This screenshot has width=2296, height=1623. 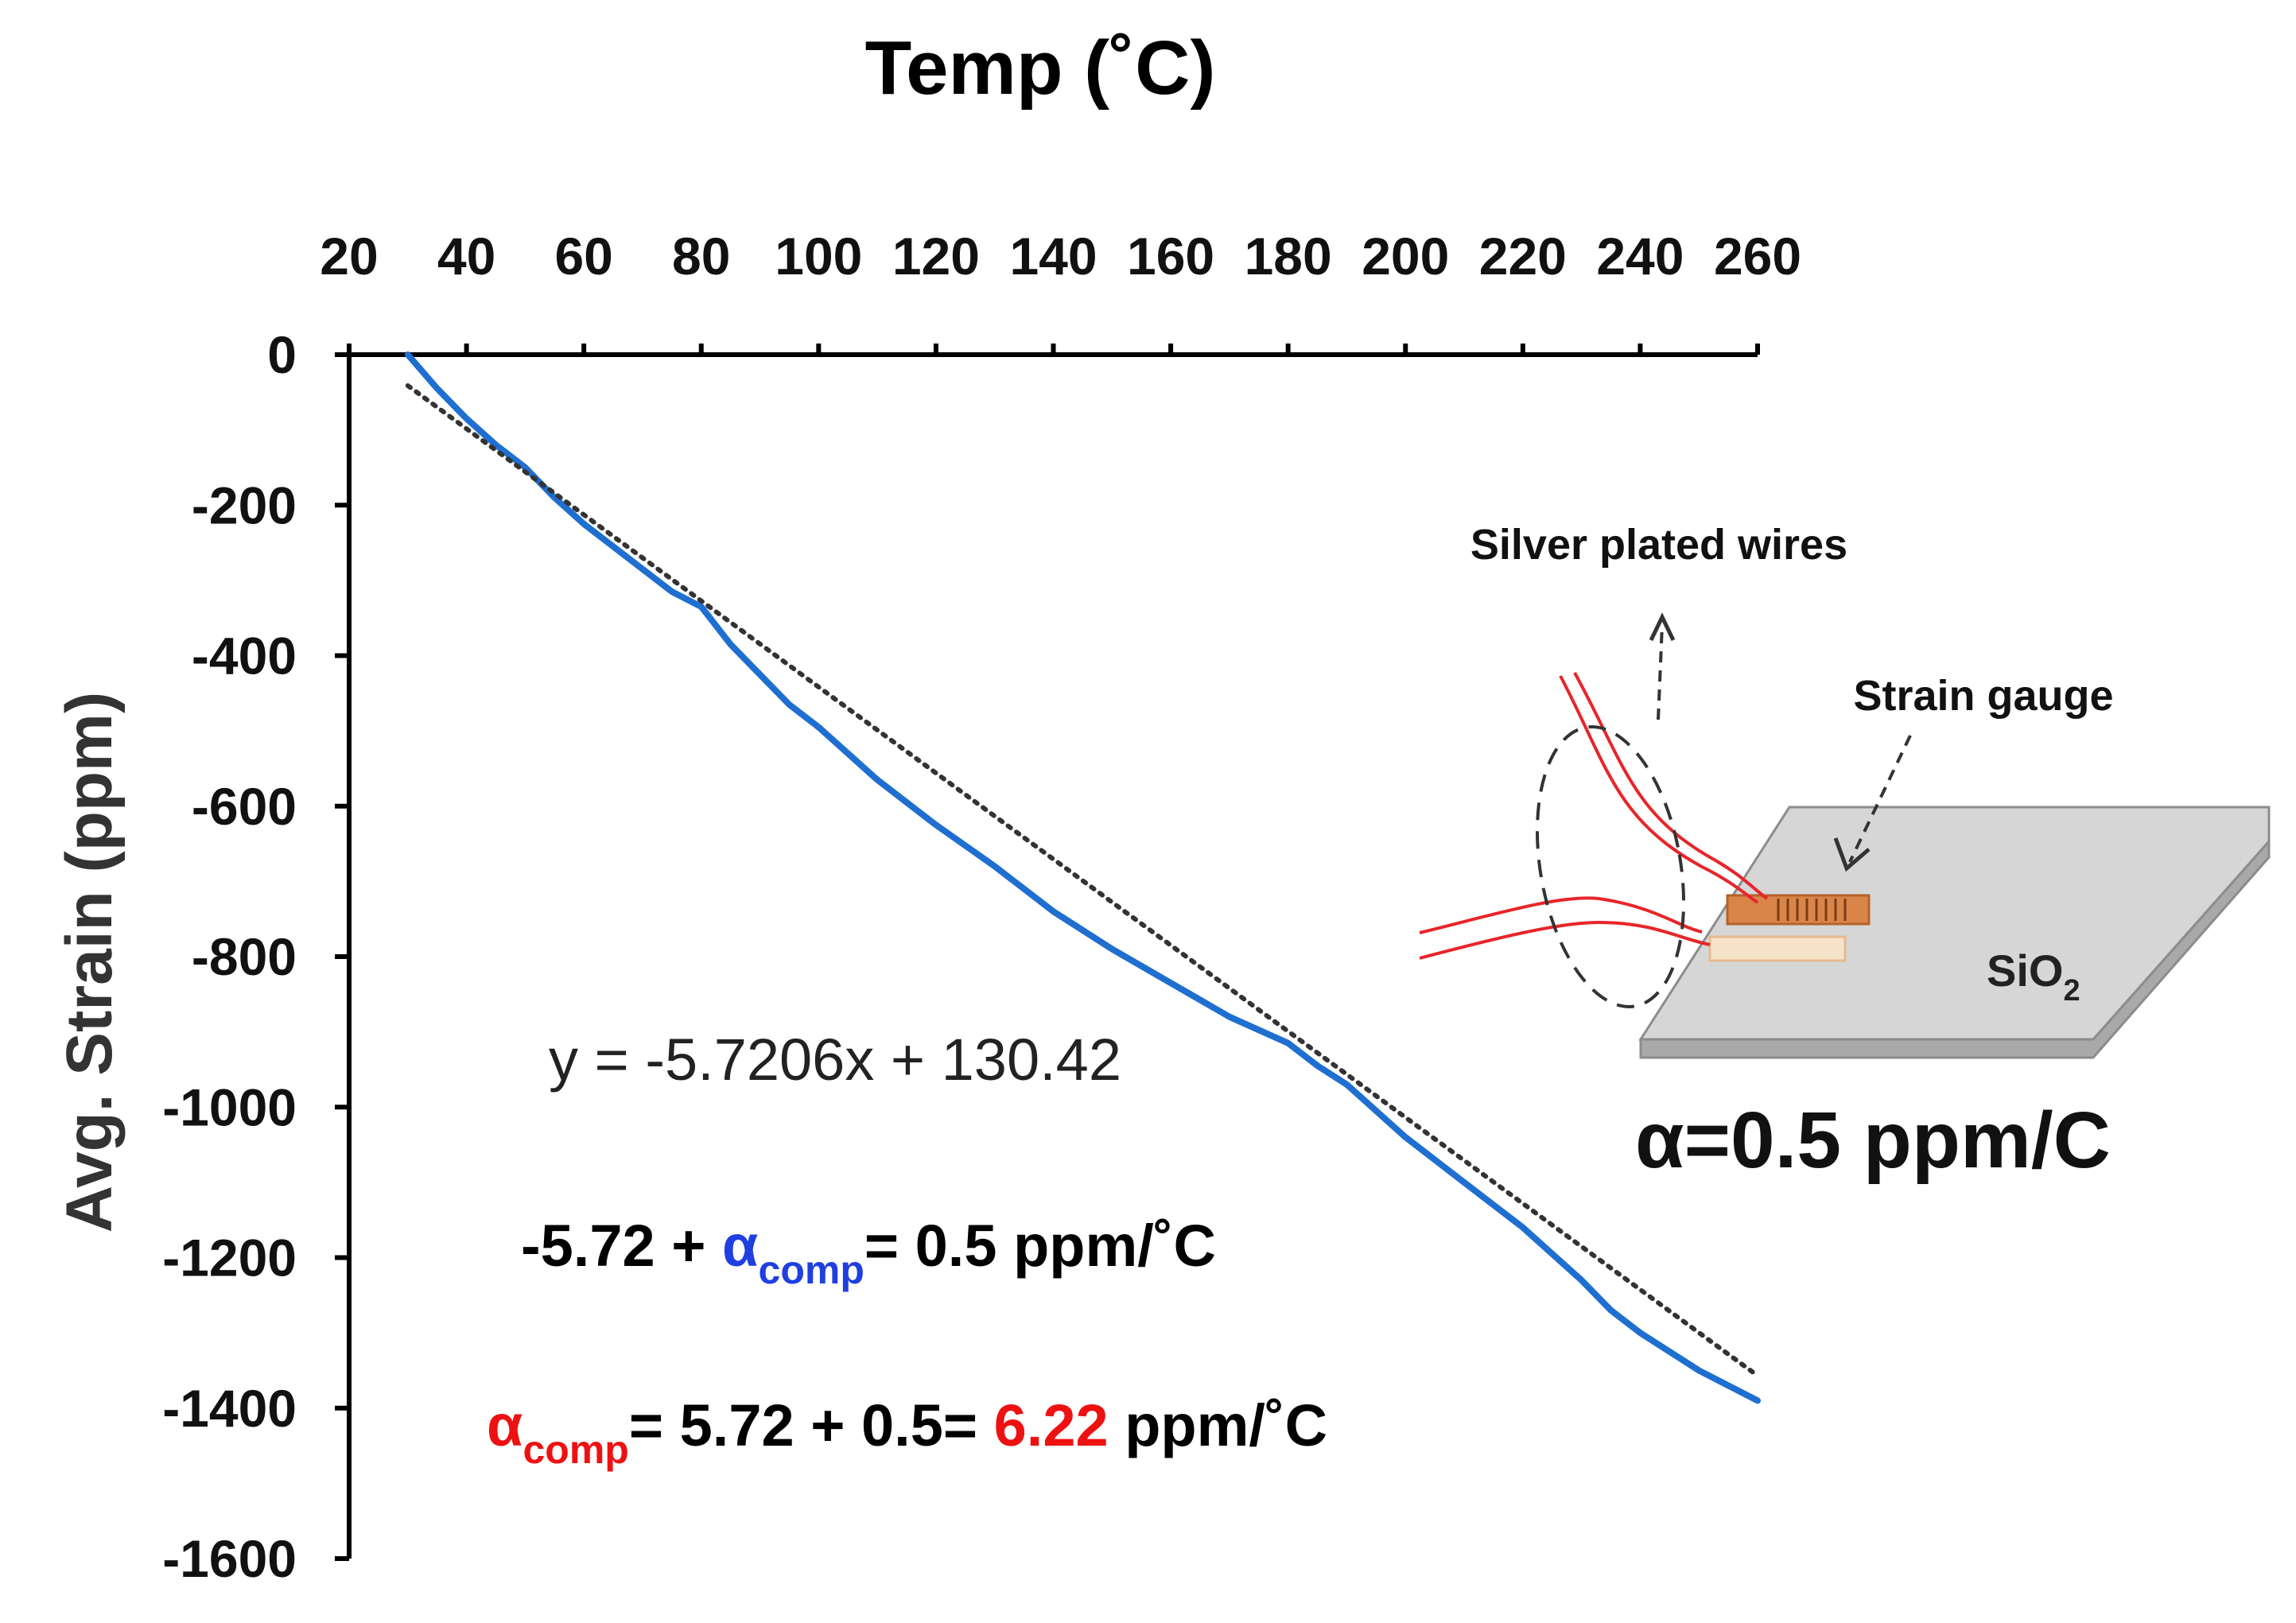 I want to click on x-tick-label: 140, so click(x=1053, y=256).